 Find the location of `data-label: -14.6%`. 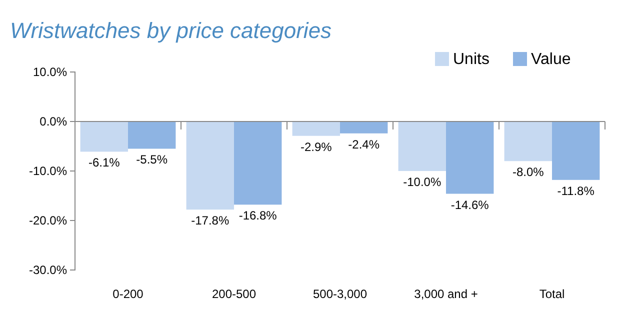

data-label: -14.6% is located at coordinates (470, 205).